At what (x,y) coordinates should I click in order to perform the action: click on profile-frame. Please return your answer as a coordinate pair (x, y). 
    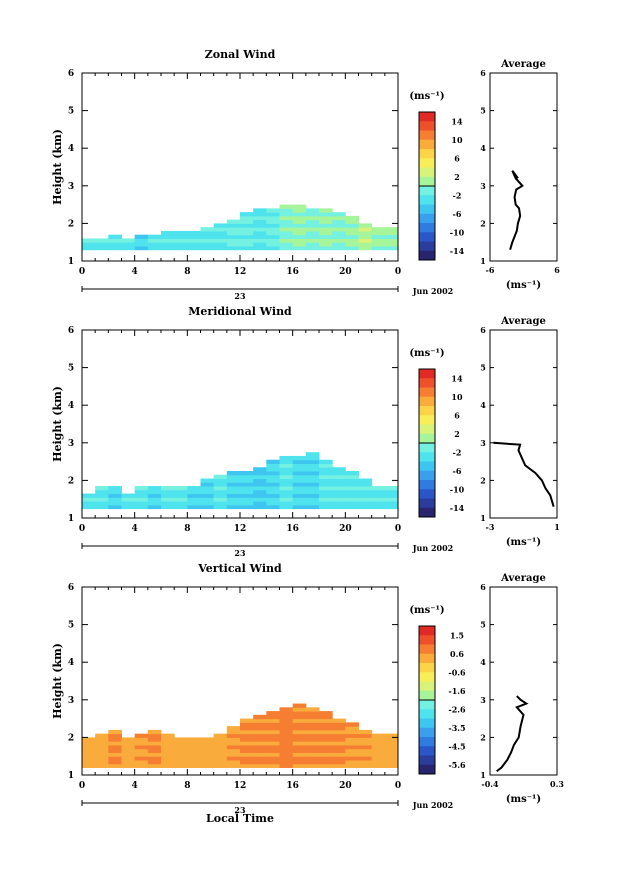
    Looking at the image, I should click on (523, 167).